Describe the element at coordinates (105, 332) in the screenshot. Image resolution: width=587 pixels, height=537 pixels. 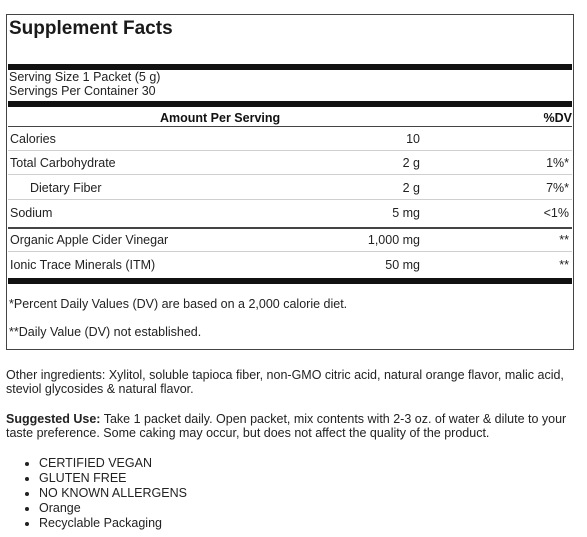
I see `footnote-dv-not-established: **Daily Value (DV) not established.` at that location.